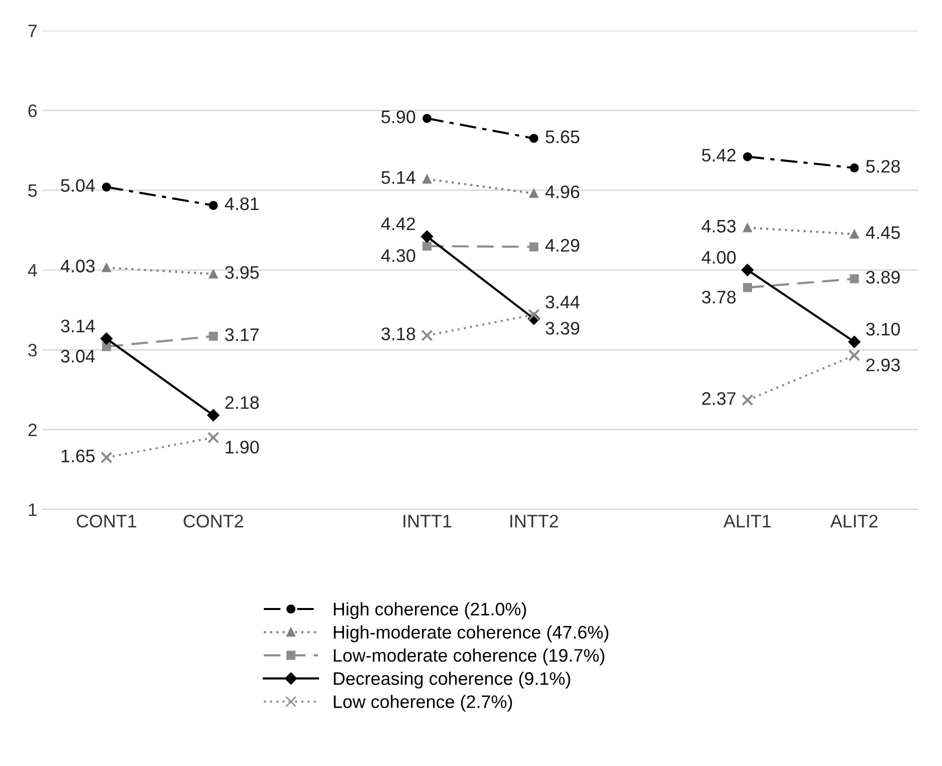 The height and width of the screenshot is (766, 942). What do you see at coordinates (78, 456) in the screenshot?
I see `data-label: 1.65` at bounding box center [78, 456].